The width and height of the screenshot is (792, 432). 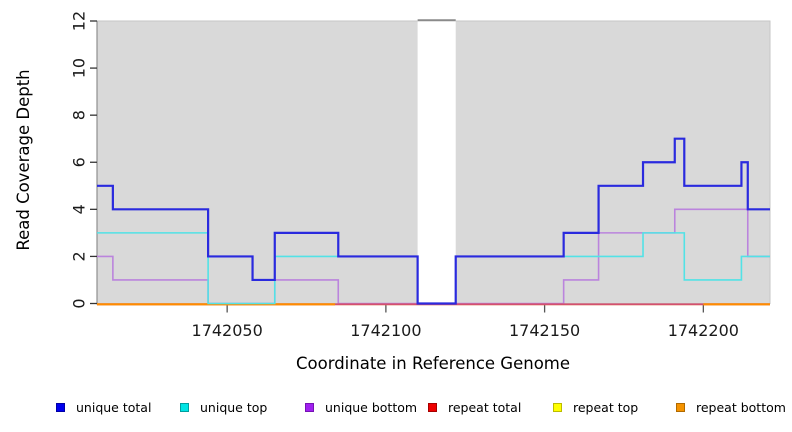 I want to click on x-axis-title: Coordinate in Reference Genome, so click(x=433, y=363).